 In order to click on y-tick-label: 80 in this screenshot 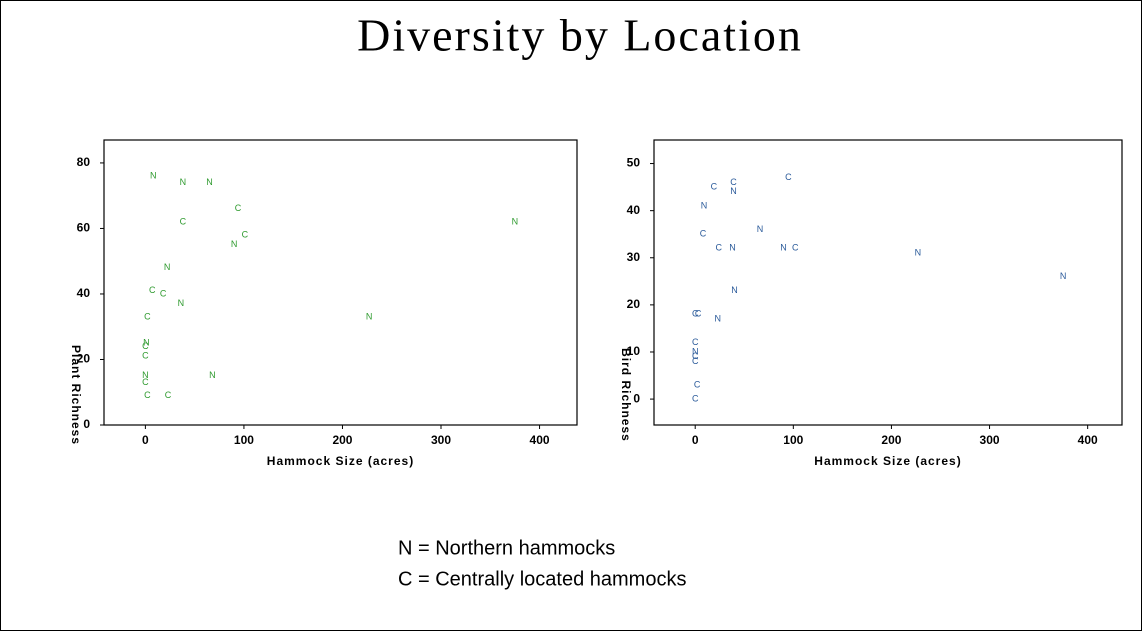, I will do `click(84, 162)`.